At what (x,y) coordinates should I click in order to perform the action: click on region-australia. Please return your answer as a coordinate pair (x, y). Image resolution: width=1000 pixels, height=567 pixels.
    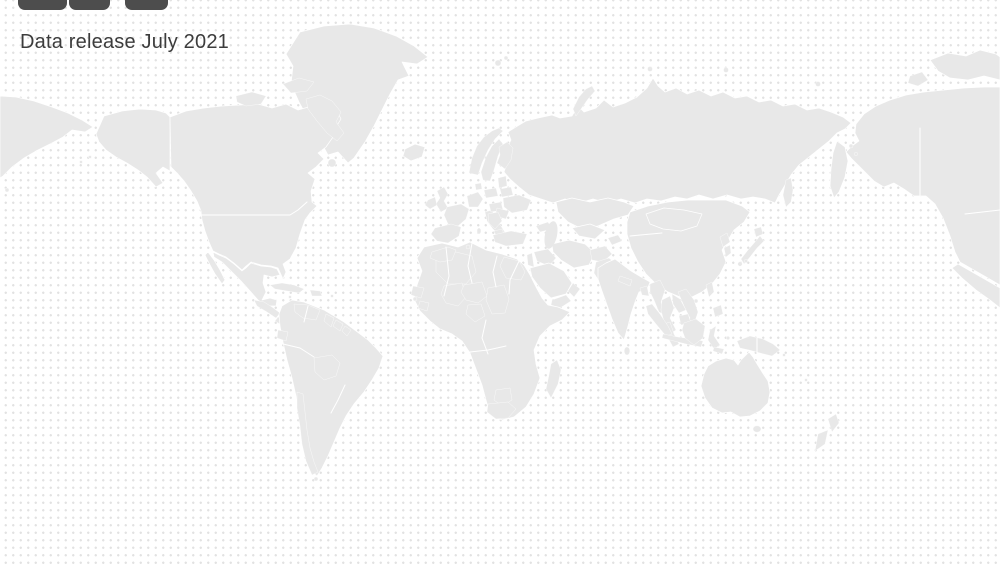
    Looking at the image, I should click on (735, 384).